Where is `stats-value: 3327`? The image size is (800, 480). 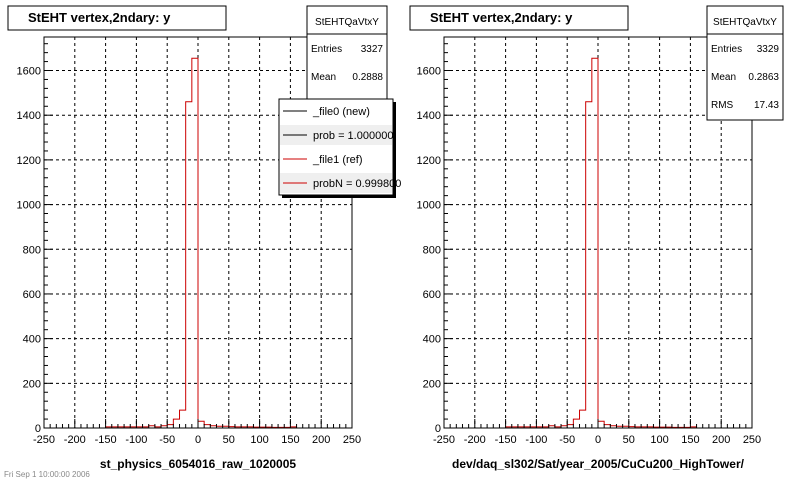
stats-value: 3327 is located at coordinates (372, 49).